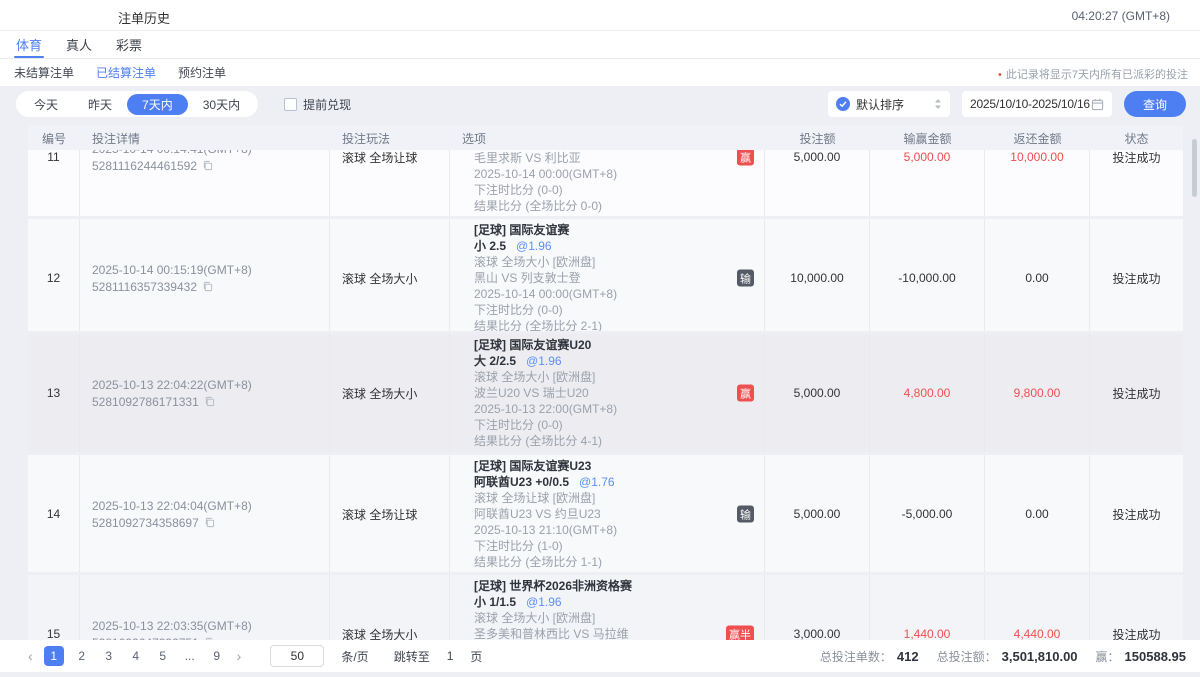 The image size is (1200, 677). Describe the element at coordinates (518, 361) in the screenshot. I see `selection-line: 大 2/2.5 @1.96` at that location.